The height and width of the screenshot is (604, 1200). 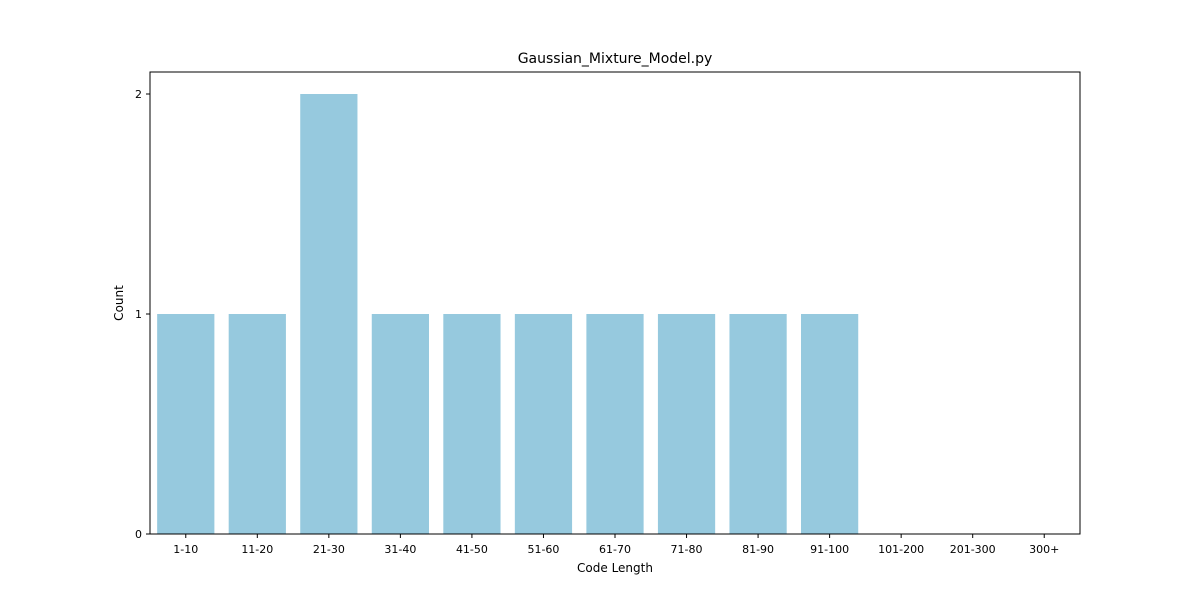 I want to click on y-tick-label: 1, so click(x=138, y=314).